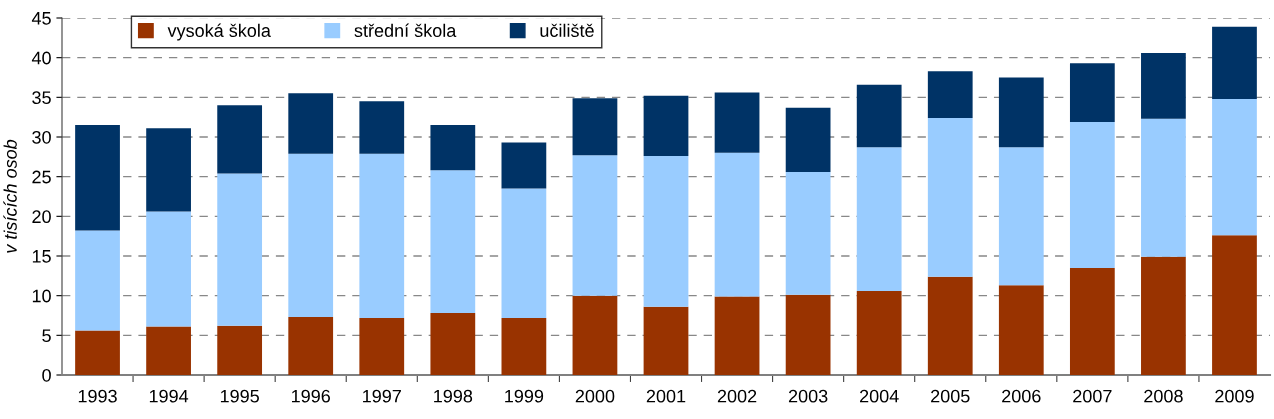 The height and width of the screenshot is (419, 1274). I want to click on legend-label: učiliště, so click(567, 30).